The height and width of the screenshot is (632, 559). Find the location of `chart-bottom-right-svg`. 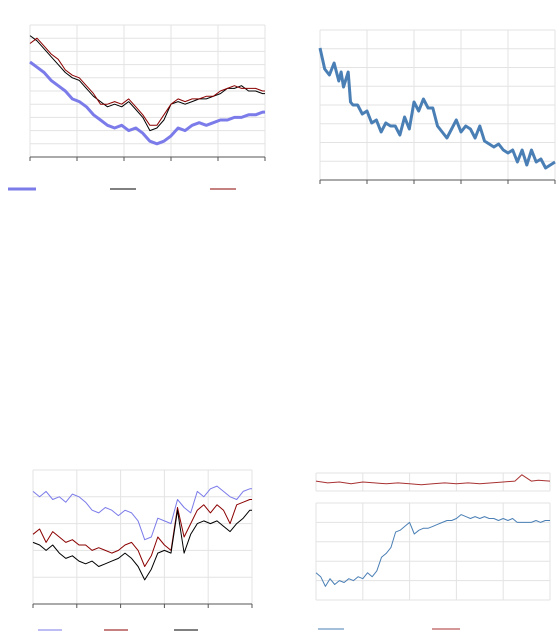

chart-bottom-right-svg is located at coordinates (433, 551).